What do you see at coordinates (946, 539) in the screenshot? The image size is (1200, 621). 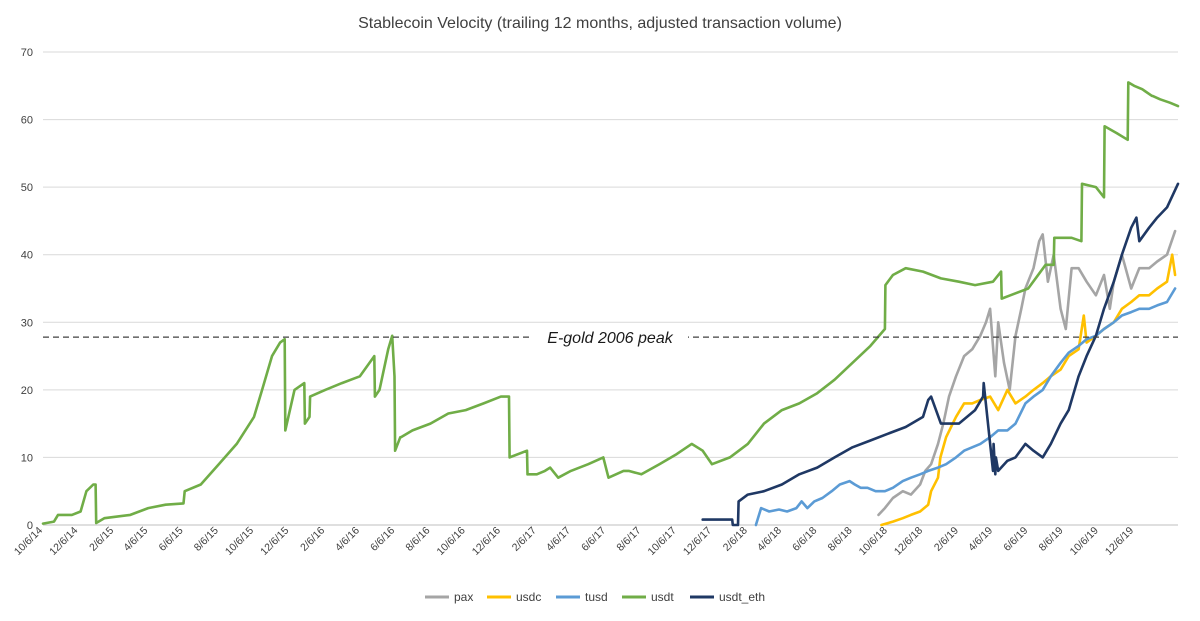 I see `x-tick-label: 2/6/19` at bounding box center [946, 539].